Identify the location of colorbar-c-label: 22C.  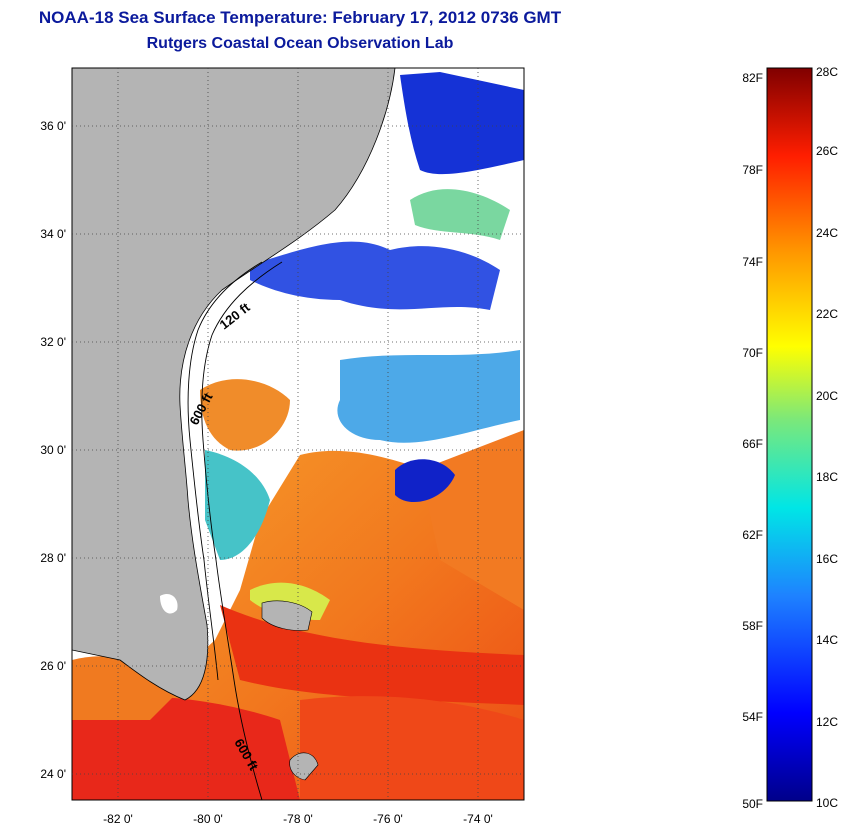
(827, 314).